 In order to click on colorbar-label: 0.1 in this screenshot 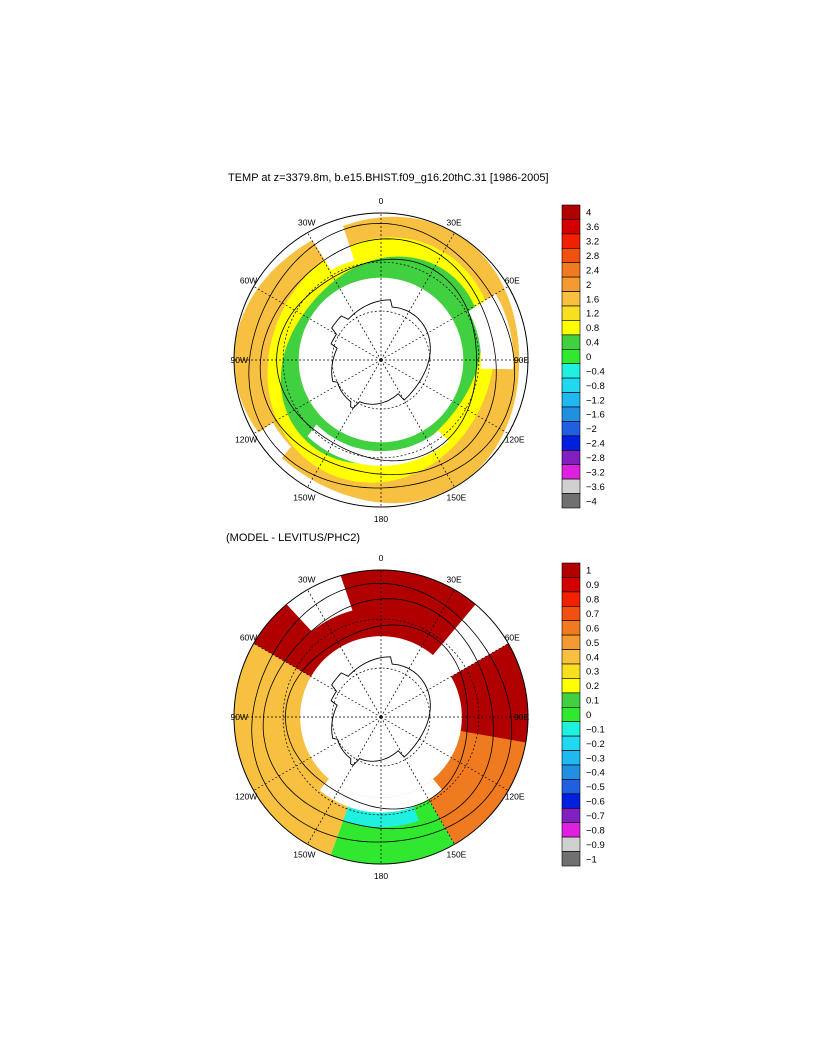, I will do `click(592, 701)`.